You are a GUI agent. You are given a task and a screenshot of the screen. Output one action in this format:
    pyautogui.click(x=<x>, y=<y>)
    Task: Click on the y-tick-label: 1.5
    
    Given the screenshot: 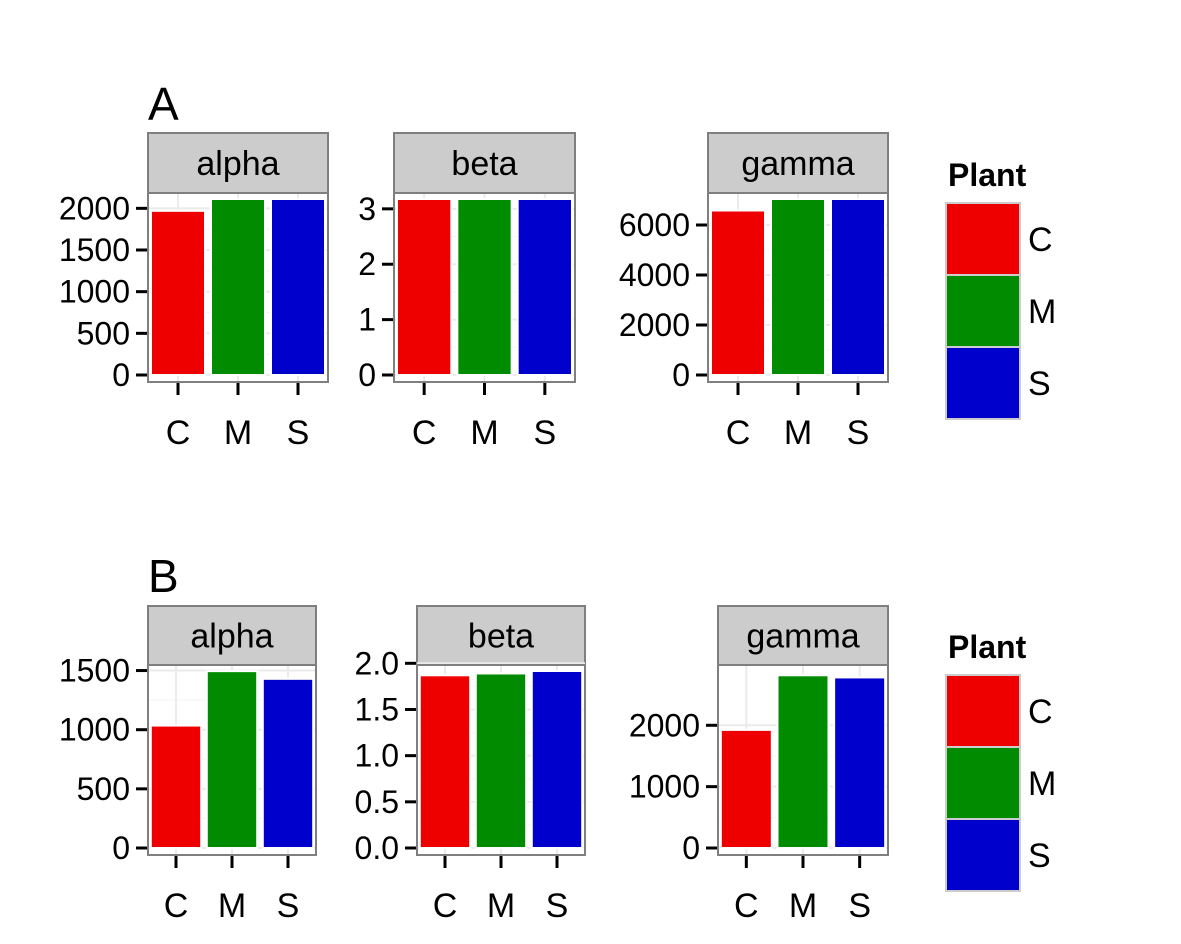 What is the action you would take?
    pyautogui.click(x=377, y=709)
    